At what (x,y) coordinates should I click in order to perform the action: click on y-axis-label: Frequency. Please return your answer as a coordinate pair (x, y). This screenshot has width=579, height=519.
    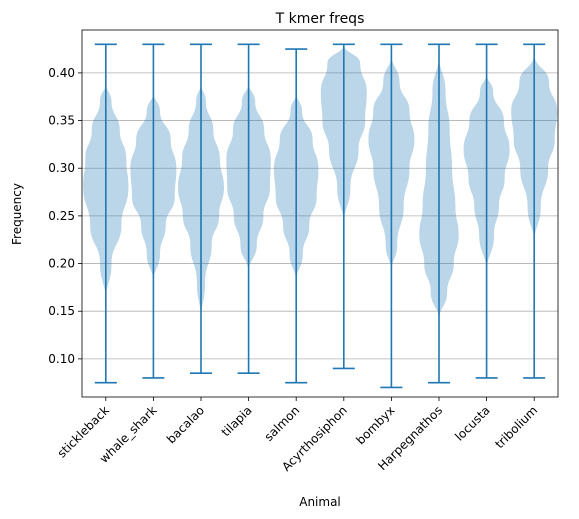
    Looking at the image, I should click on (17, 214).